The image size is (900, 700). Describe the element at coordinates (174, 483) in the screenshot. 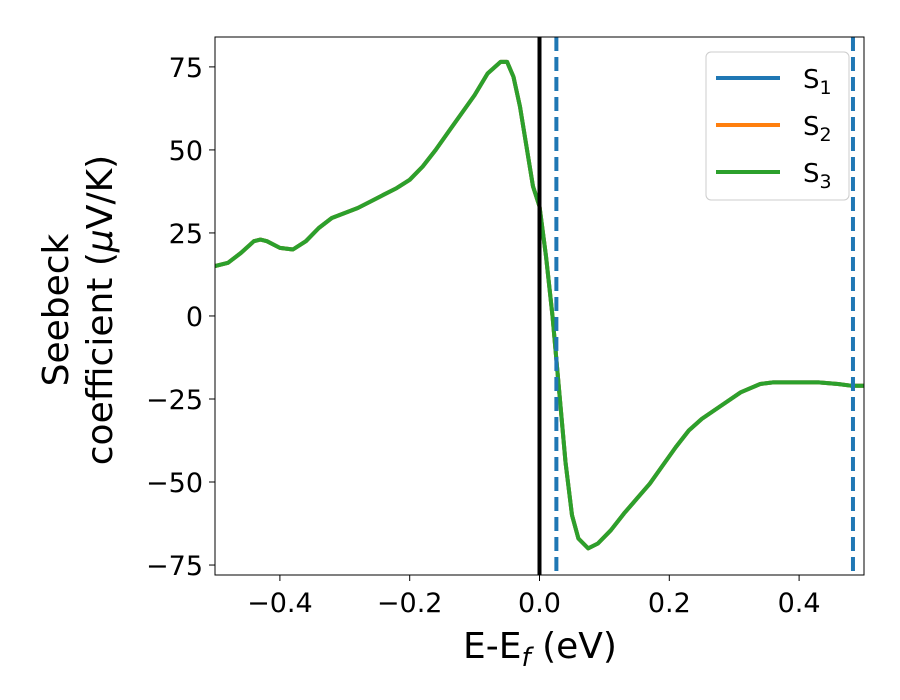

I see `y-tick-label: −50` at that location.